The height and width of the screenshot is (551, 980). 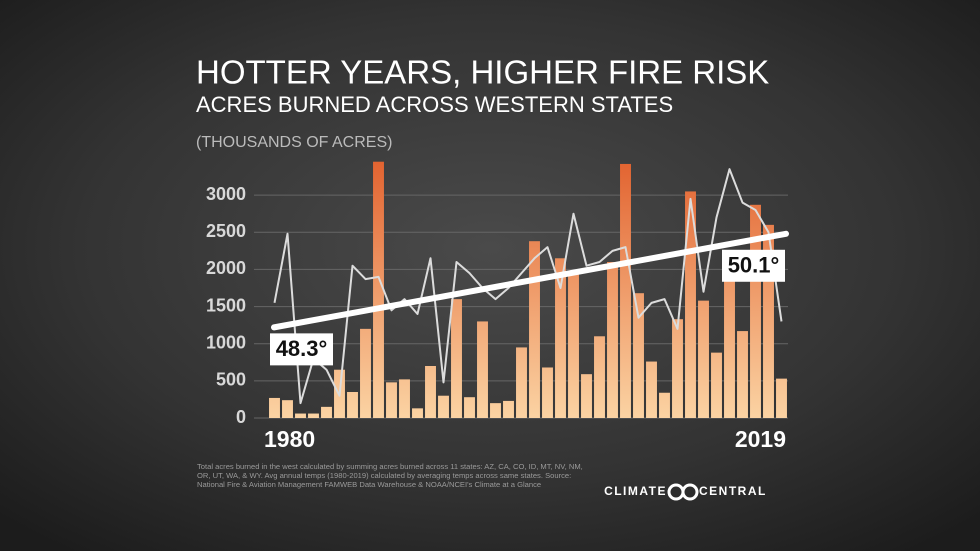 I want to click on logo-mark, so click(x=683, y=492).